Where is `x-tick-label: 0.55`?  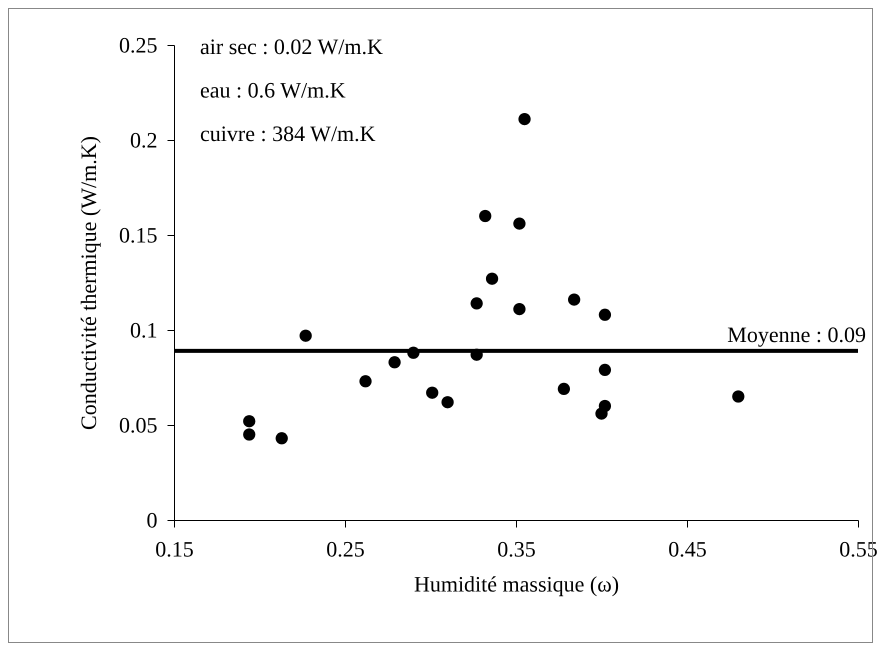
x-tick-label: 0.55 is located at coordinates (858, 549).